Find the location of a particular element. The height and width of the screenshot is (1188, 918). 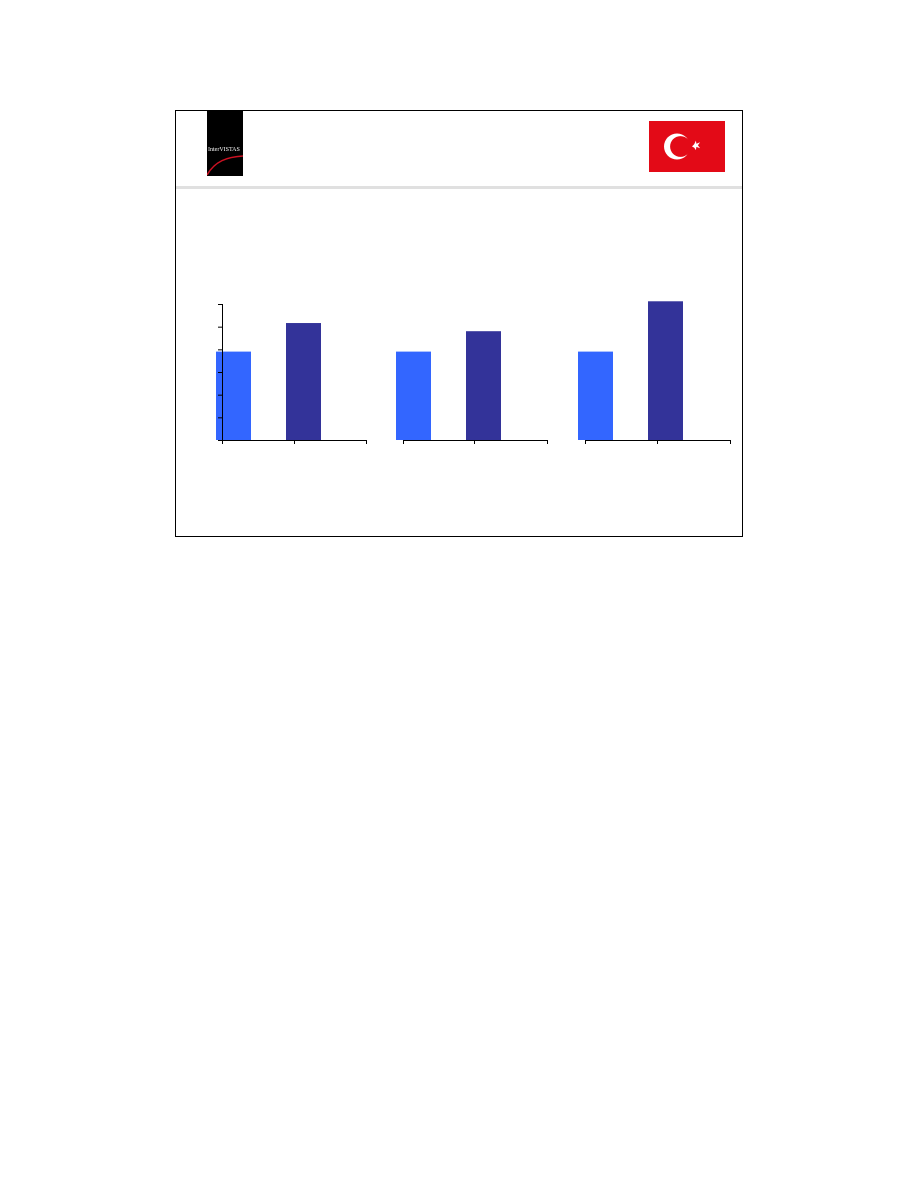

bar-group2-bar2 is located at coordinates (483, 385).